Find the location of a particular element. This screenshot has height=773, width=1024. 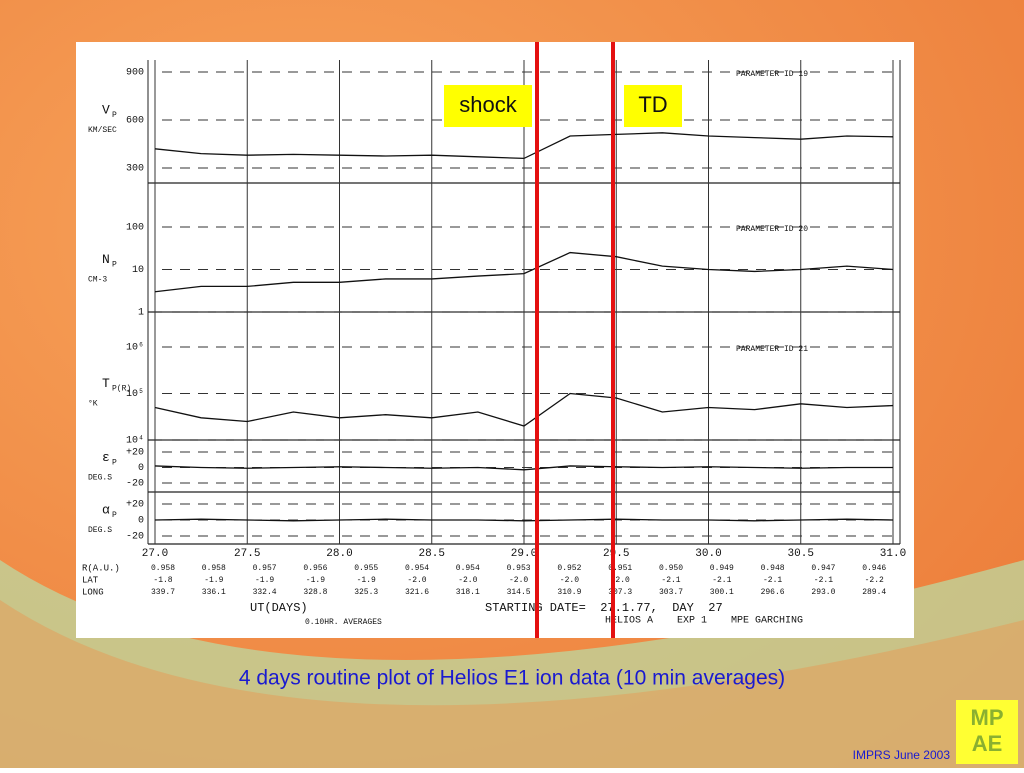

table-cell: 0.951 is located at coordinates (620, 568).